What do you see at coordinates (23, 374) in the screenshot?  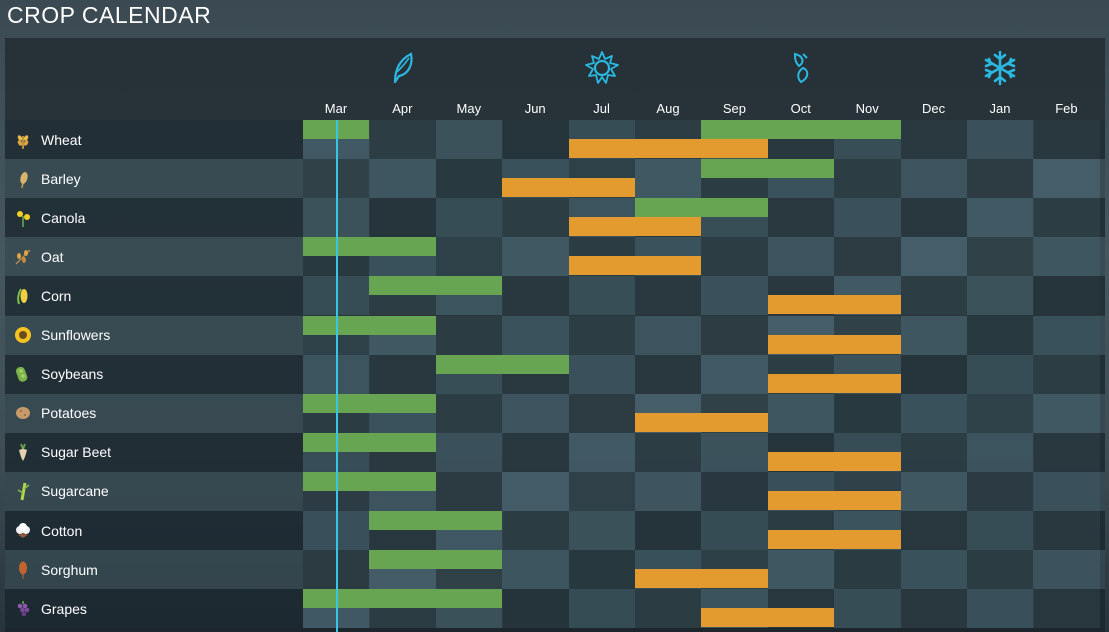 I see `soybean-icon` at bounding box center [23, 374].